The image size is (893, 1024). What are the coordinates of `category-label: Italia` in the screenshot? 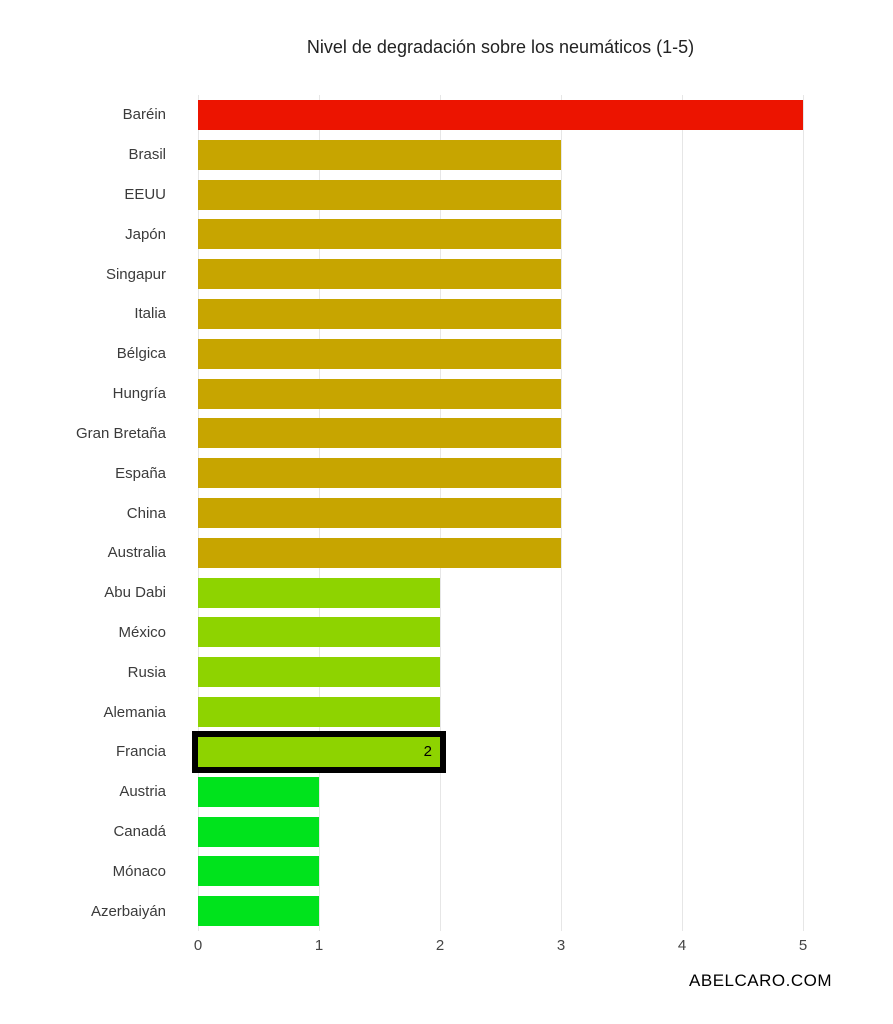 It's located at (150, 314).